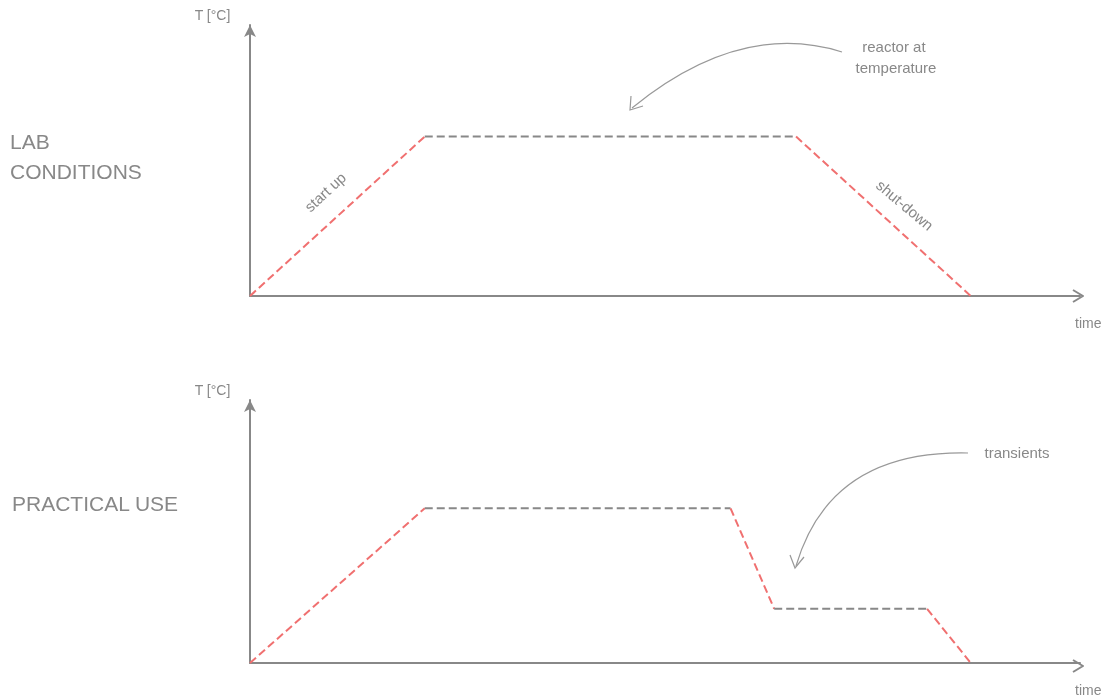 This screenshot has height=697, width=1117. What do you see at coordinates (1017, 452) in the screenshot?
I see `text: transients` at bounding box center [1017, 452].